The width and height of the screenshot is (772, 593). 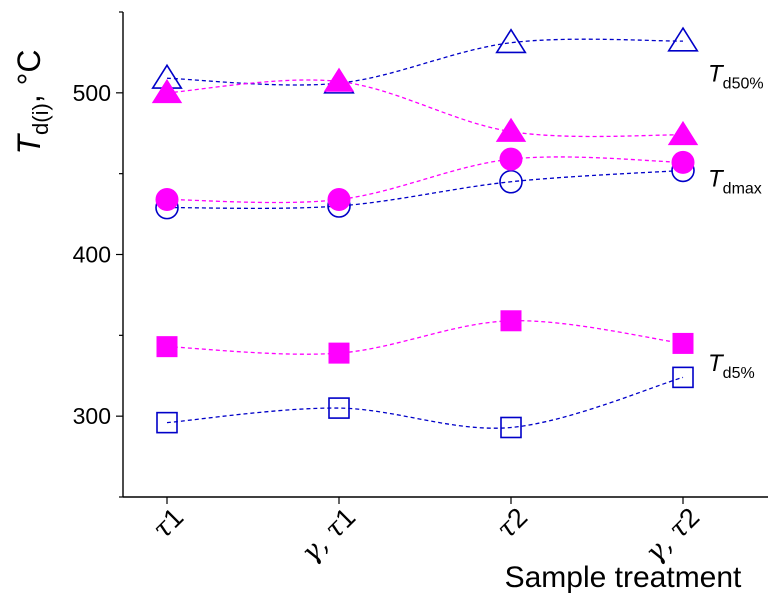 I want to click on series-annotation: Td5%, so click(x=731, y=366).